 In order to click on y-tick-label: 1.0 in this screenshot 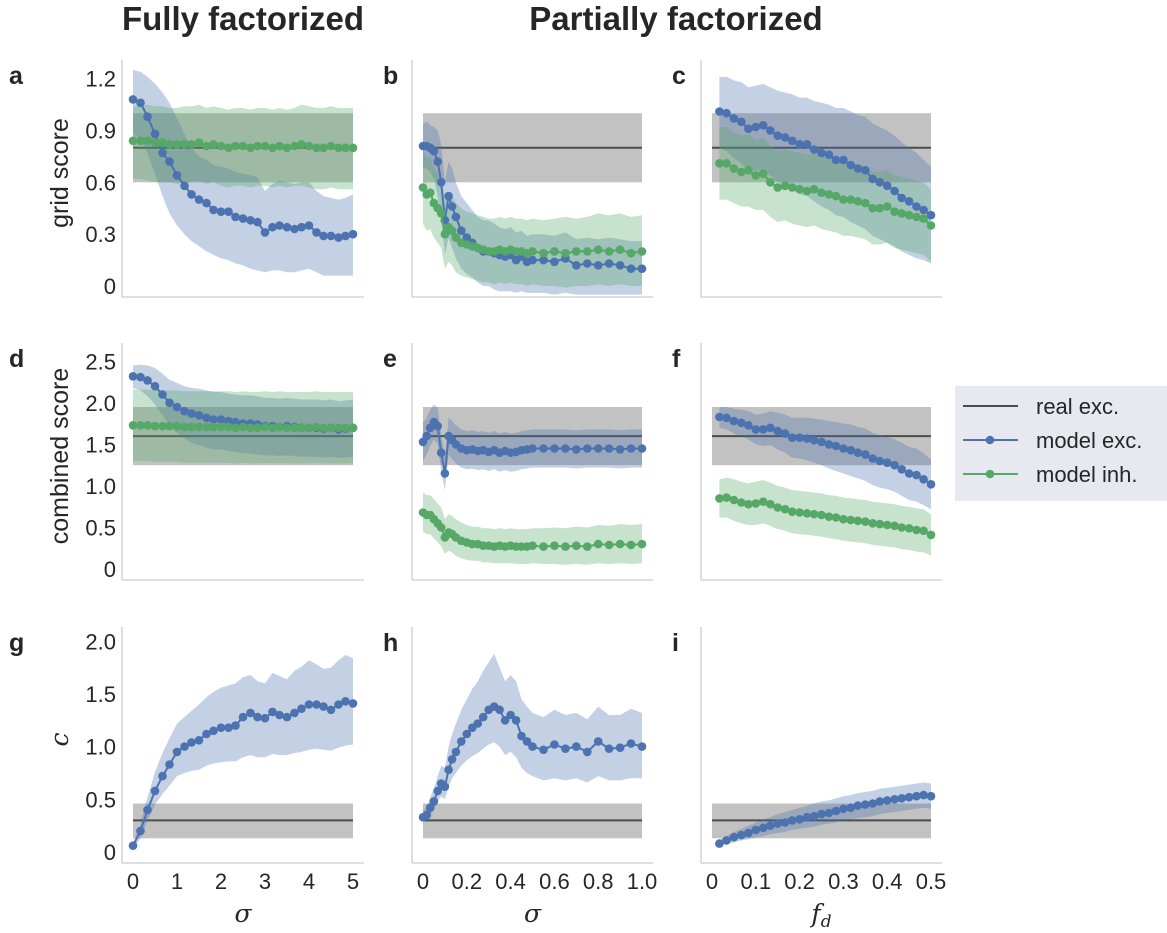, I will do `click(100, 747)`.